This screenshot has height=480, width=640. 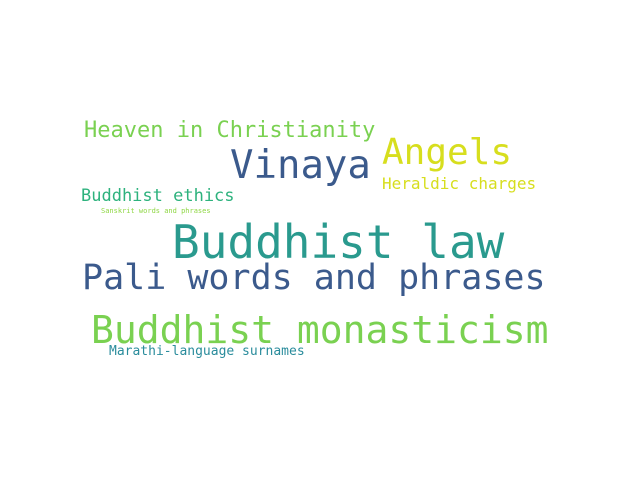 I want to click on word-angels: Angels, so click(x=447, y=152).